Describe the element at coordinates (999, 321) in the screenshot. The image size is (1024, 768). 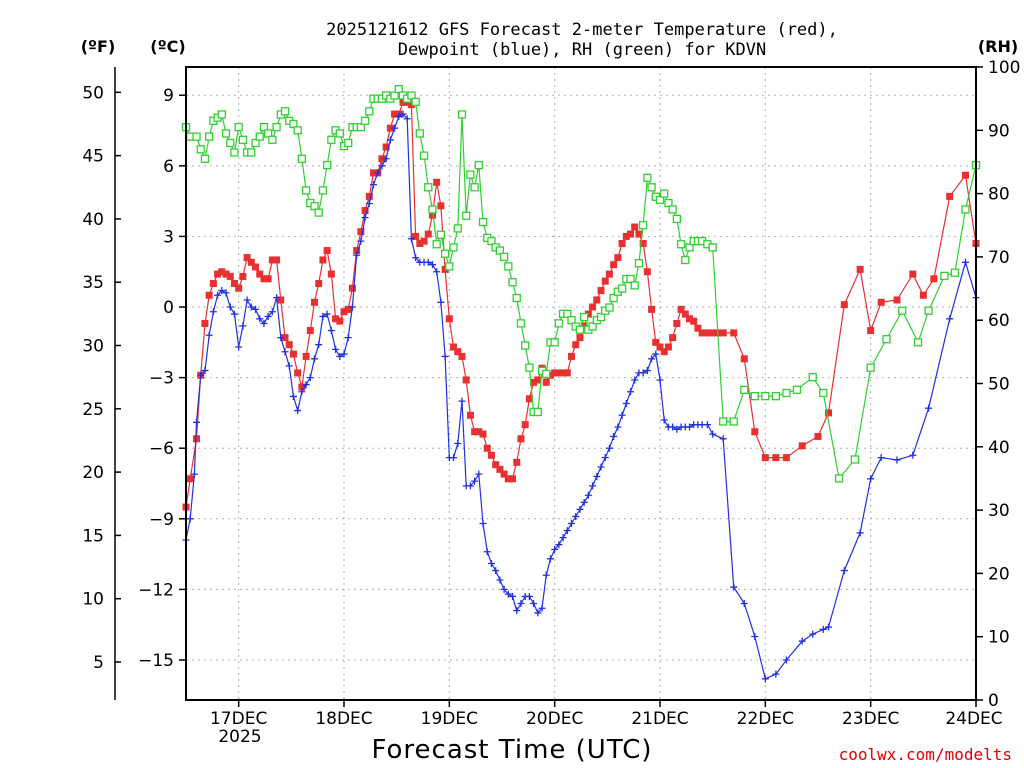
I see `rh-tick-label: 60` at that location.